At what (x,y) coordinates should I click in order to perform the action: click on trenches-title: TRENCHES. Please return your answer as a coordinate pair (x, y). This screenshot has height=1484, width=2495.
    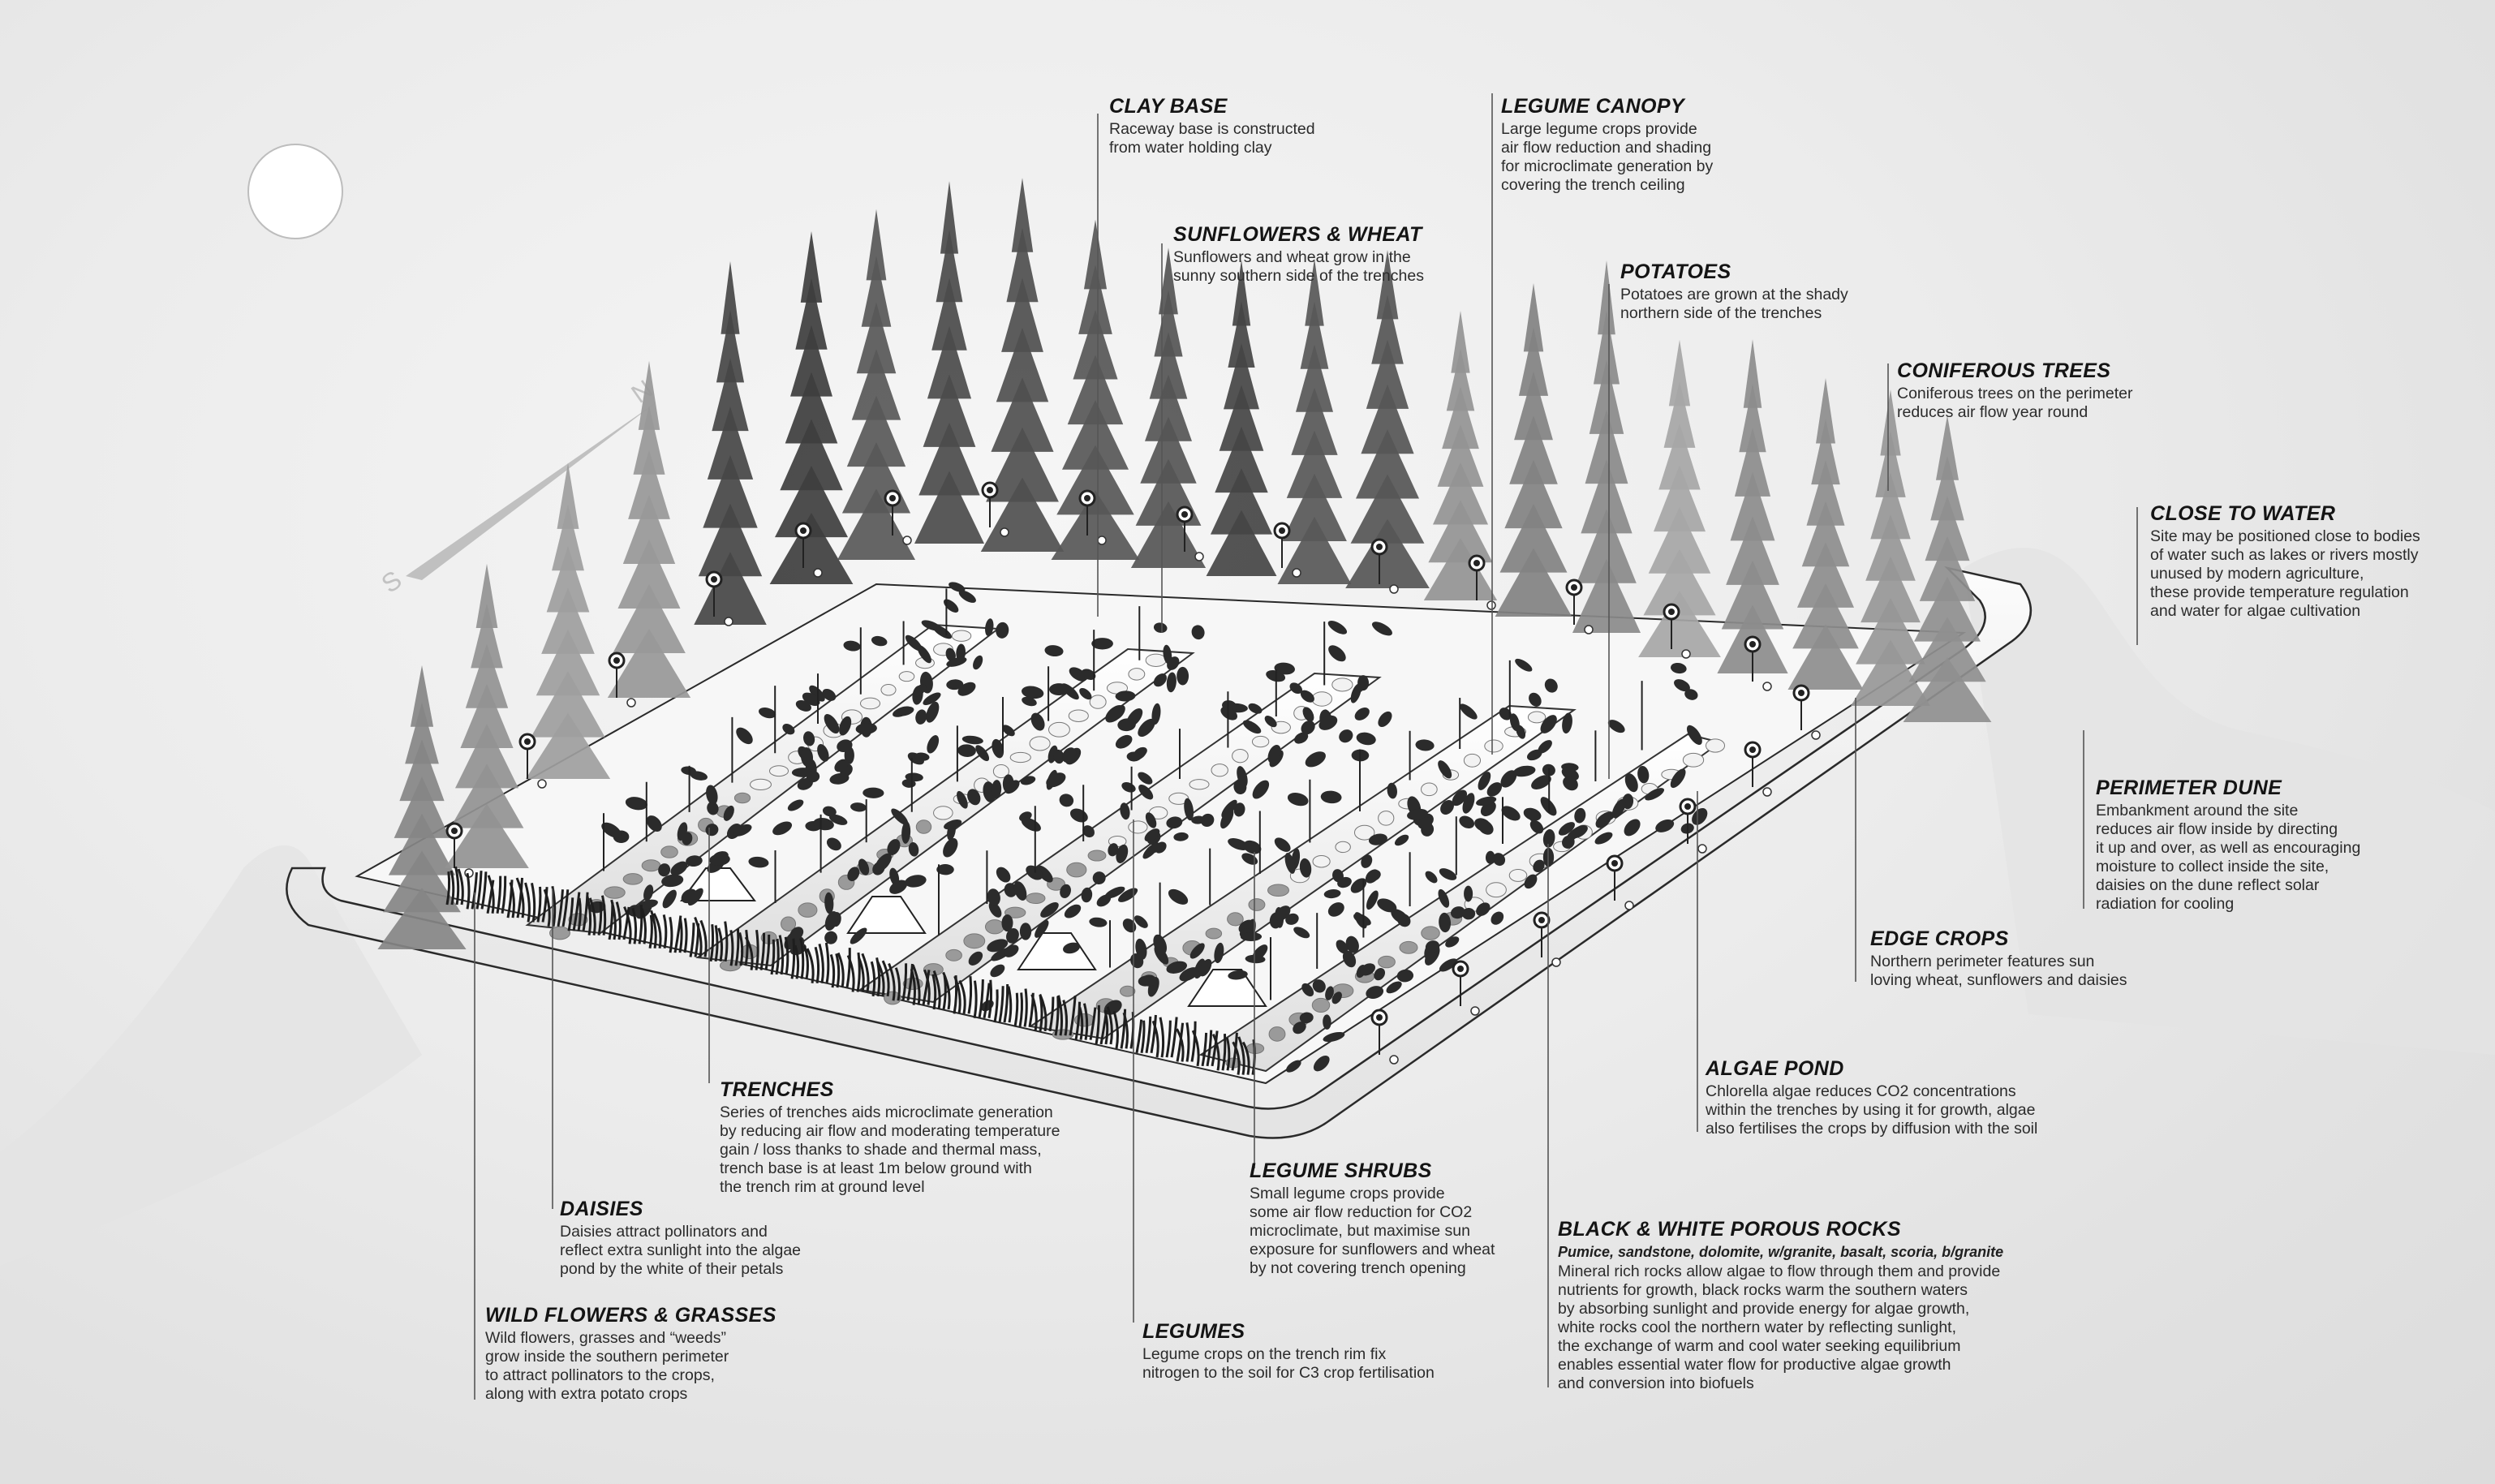
    Looking at the image, I should click on (777, 1089).